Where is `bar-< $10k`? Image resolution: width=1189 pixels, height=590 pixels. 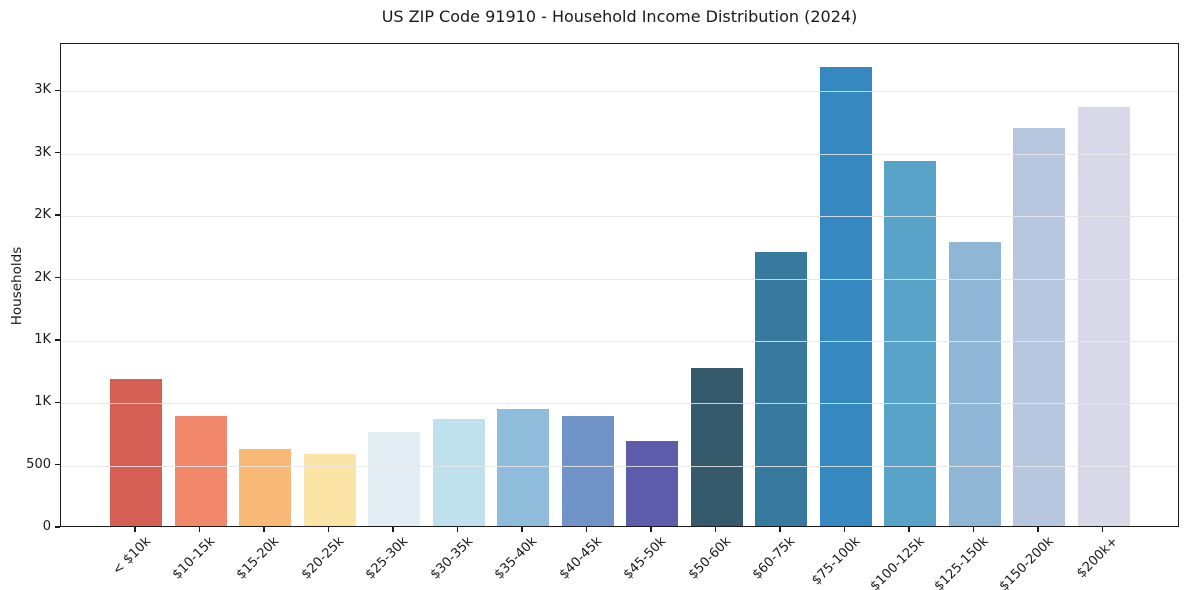 bar-< $10k is located at coordinates (136, 452).